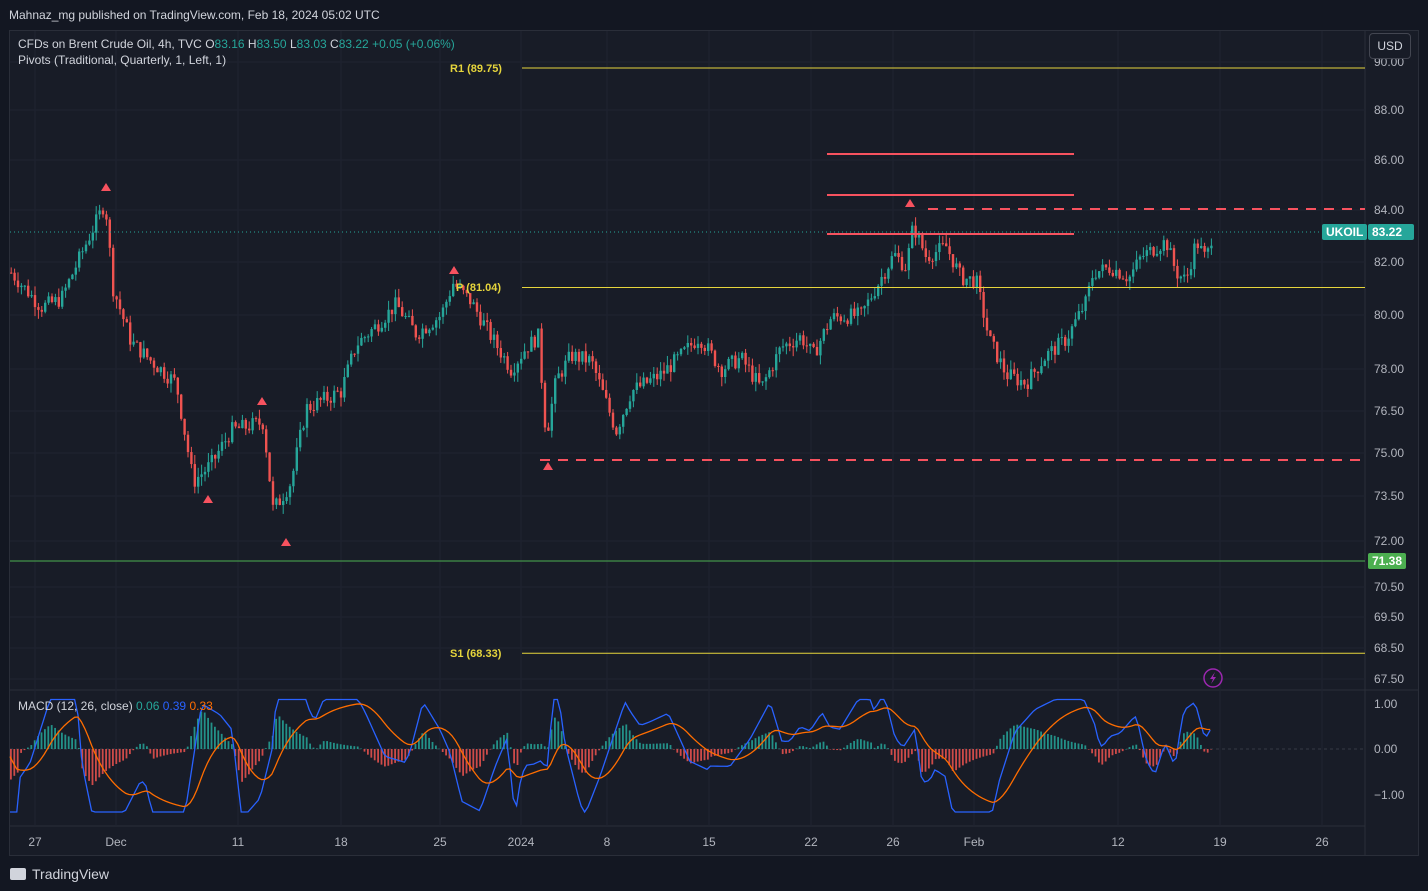  I want to click on time-axis: 27 Dec 11 18 25 2024 8 15 22 26 Feb 12 19 26, so click(678, 842).